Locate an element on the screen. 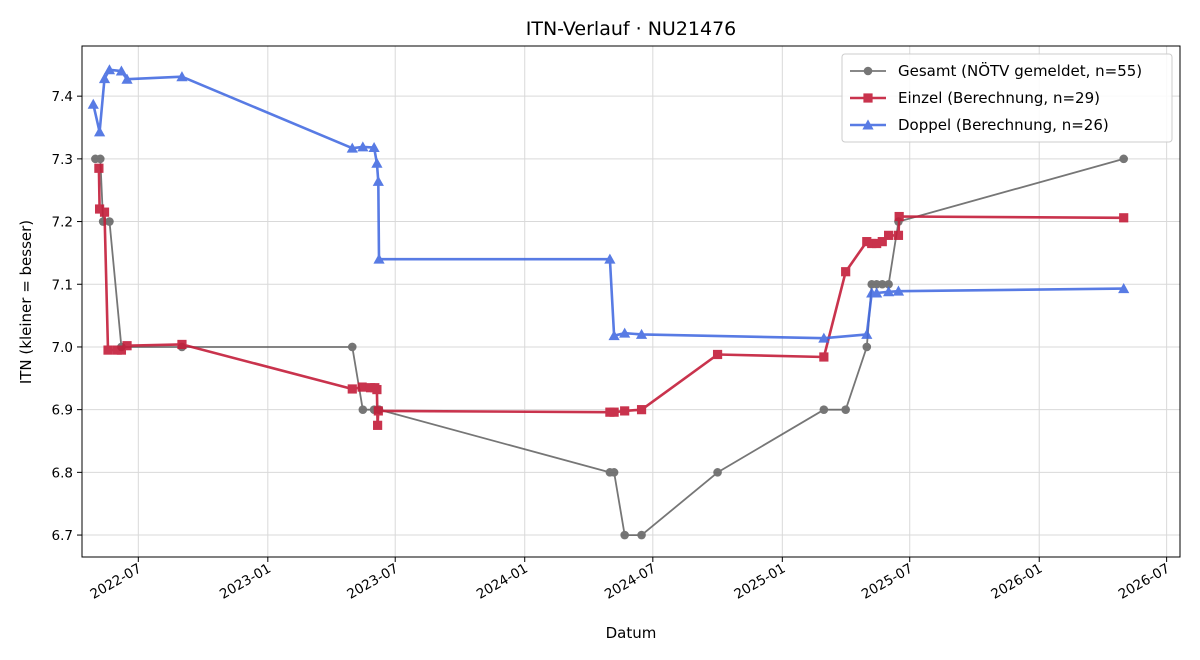 The height and width of the screenshot is (660, 1200). y-tick-label: 7.2 is located at coordinates (62, 223).